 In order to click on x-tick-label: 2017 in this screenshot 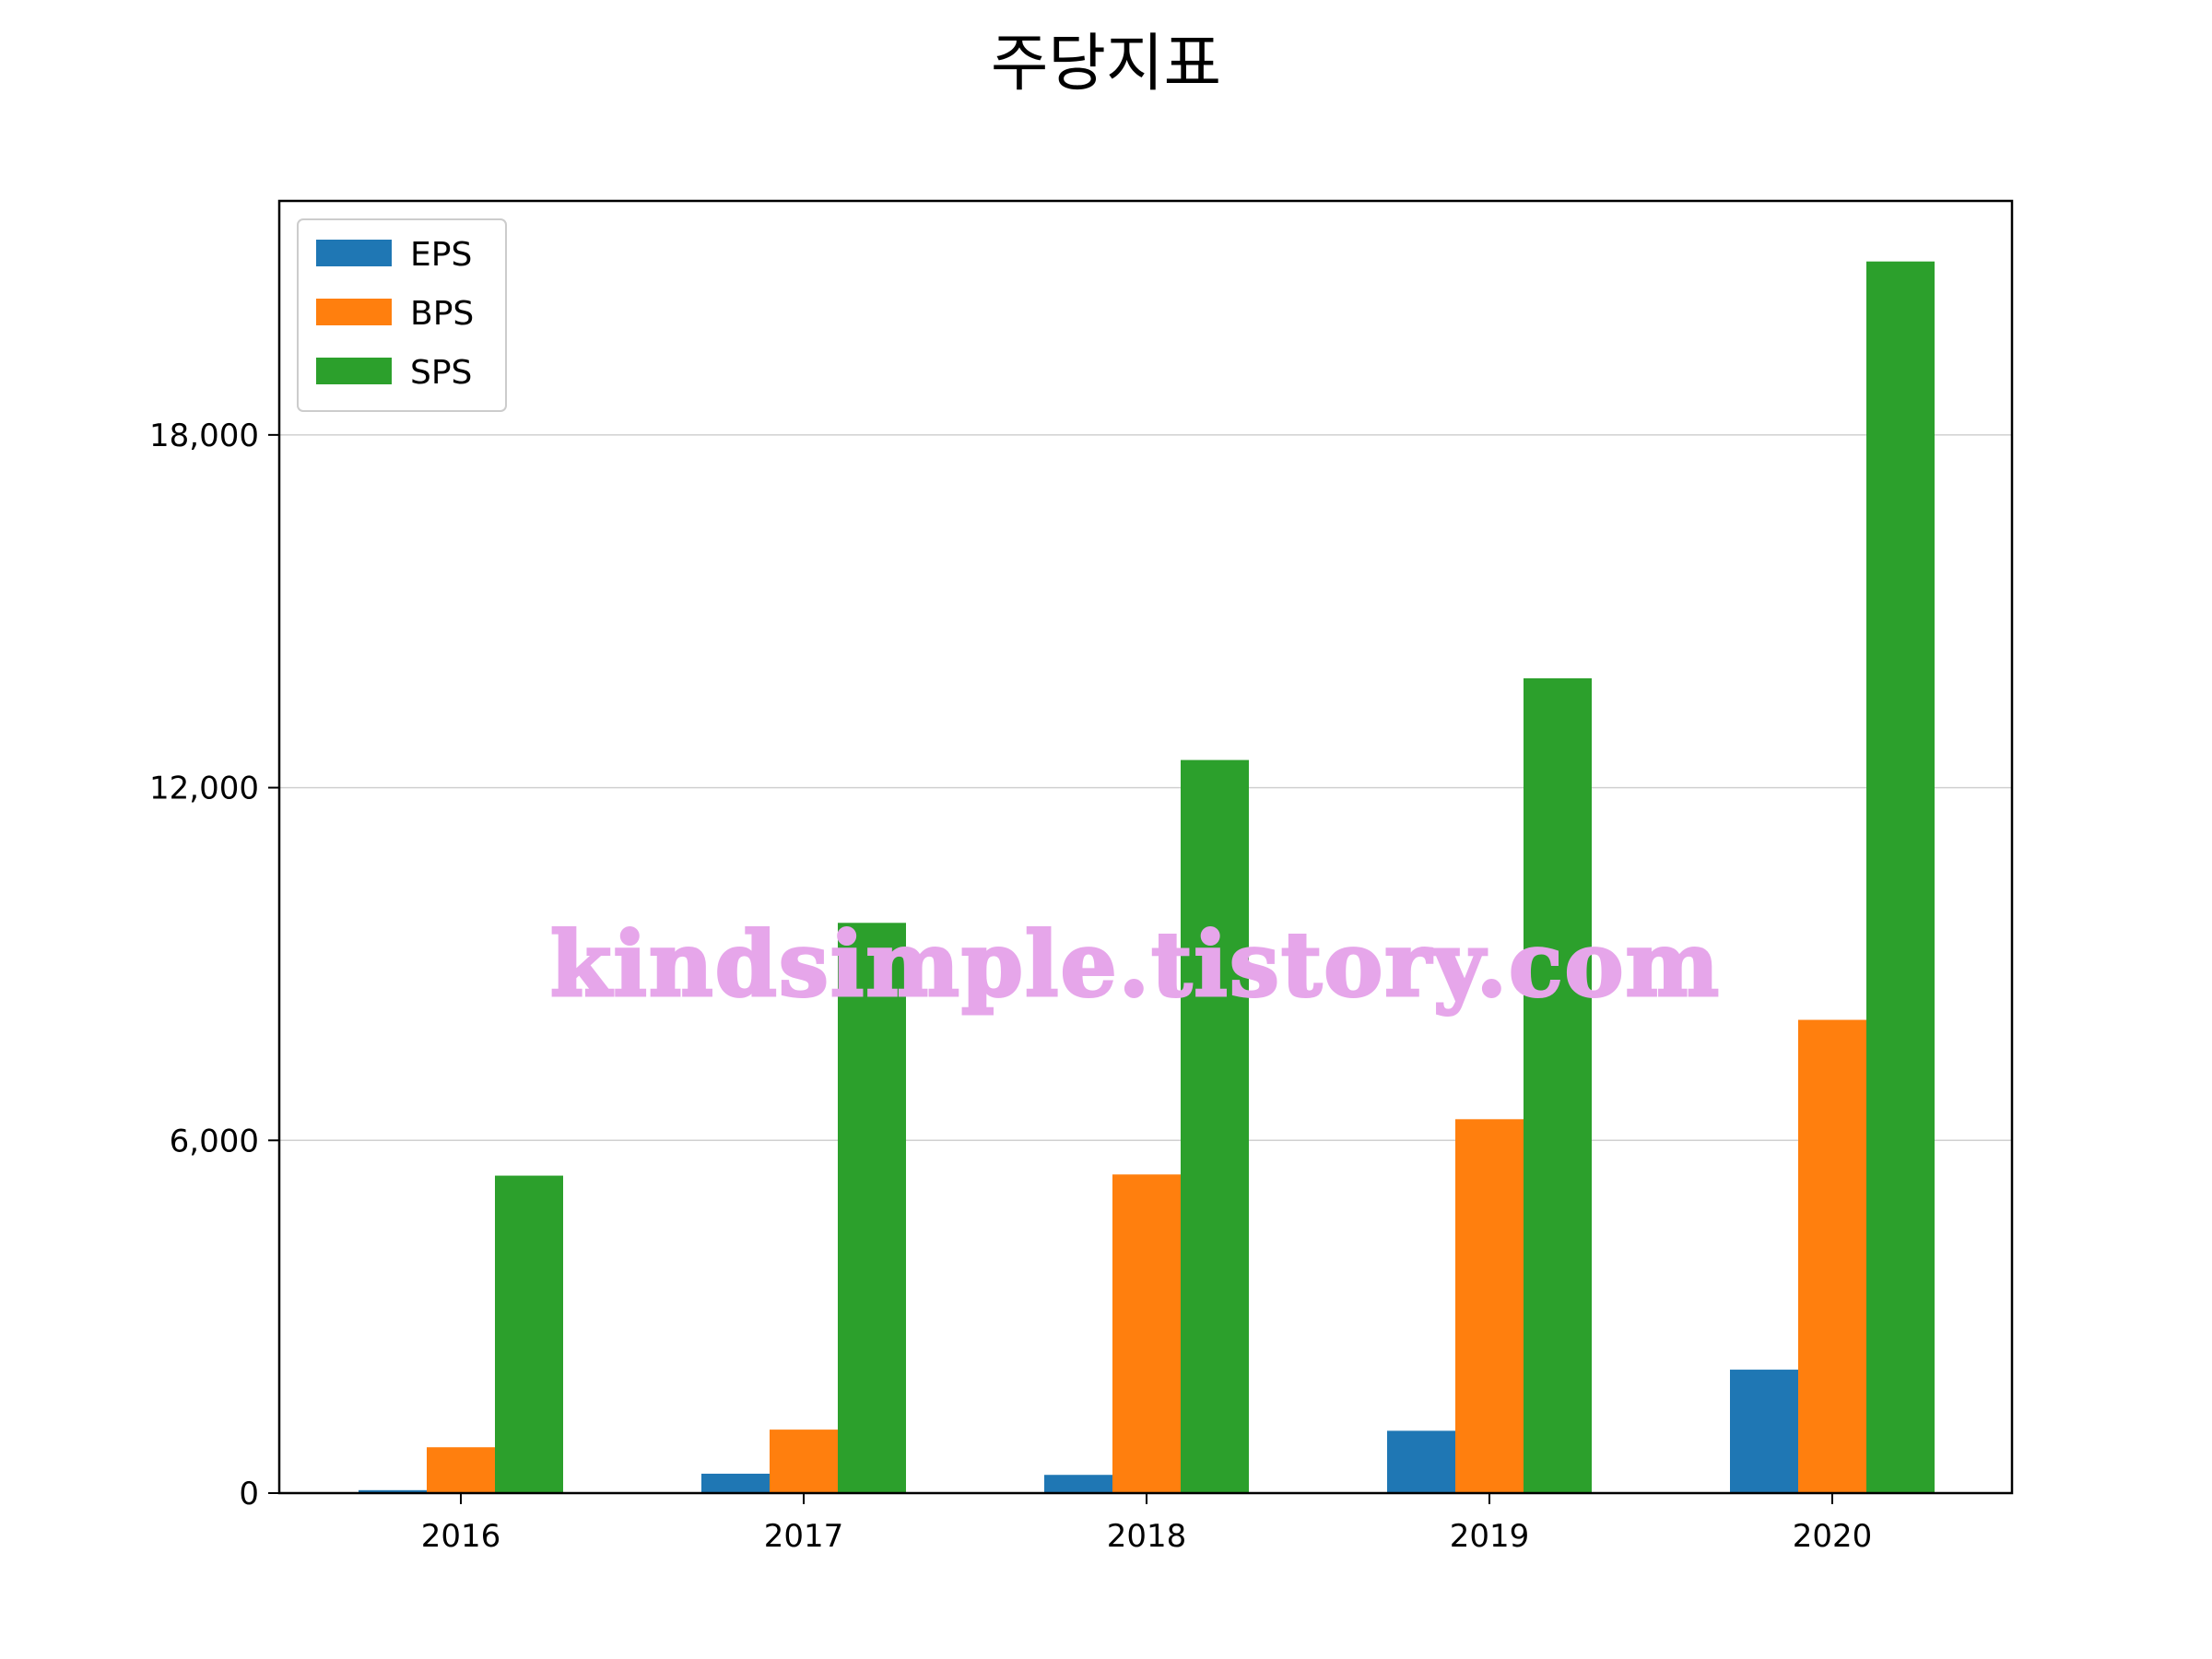, I will do `click(804, 1536)`.